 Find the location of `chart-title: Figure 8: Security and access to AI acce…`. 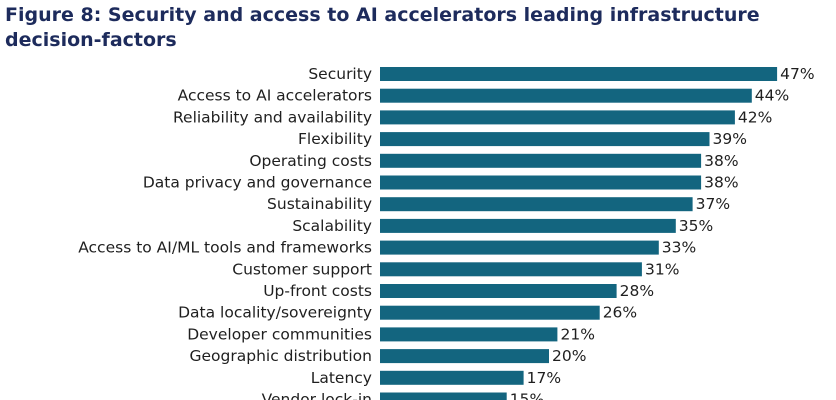

chart-title: Figure 8: Security and access to AI acce… is located at coordinates (382, 27).